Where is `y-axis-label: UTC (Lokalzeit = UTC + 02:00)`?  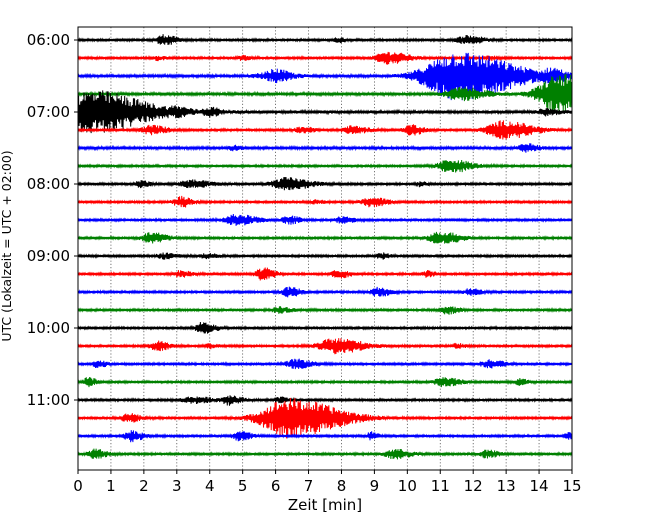 y-axis-label: UTC (Lokalzeit = UTC + 02:00) is located at coordinates (7, 245).